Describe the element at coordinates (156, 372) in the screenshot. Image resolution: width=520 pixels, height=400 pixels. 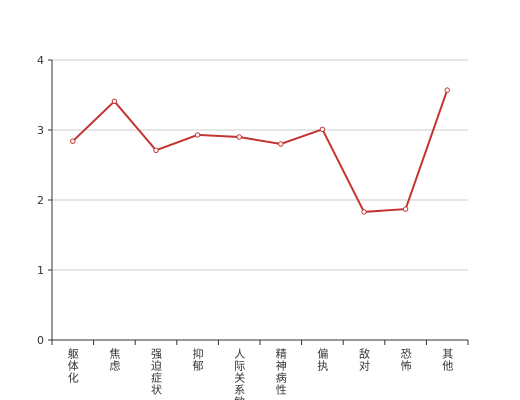
I see `x-tick-label: 强迫症状` at that location.